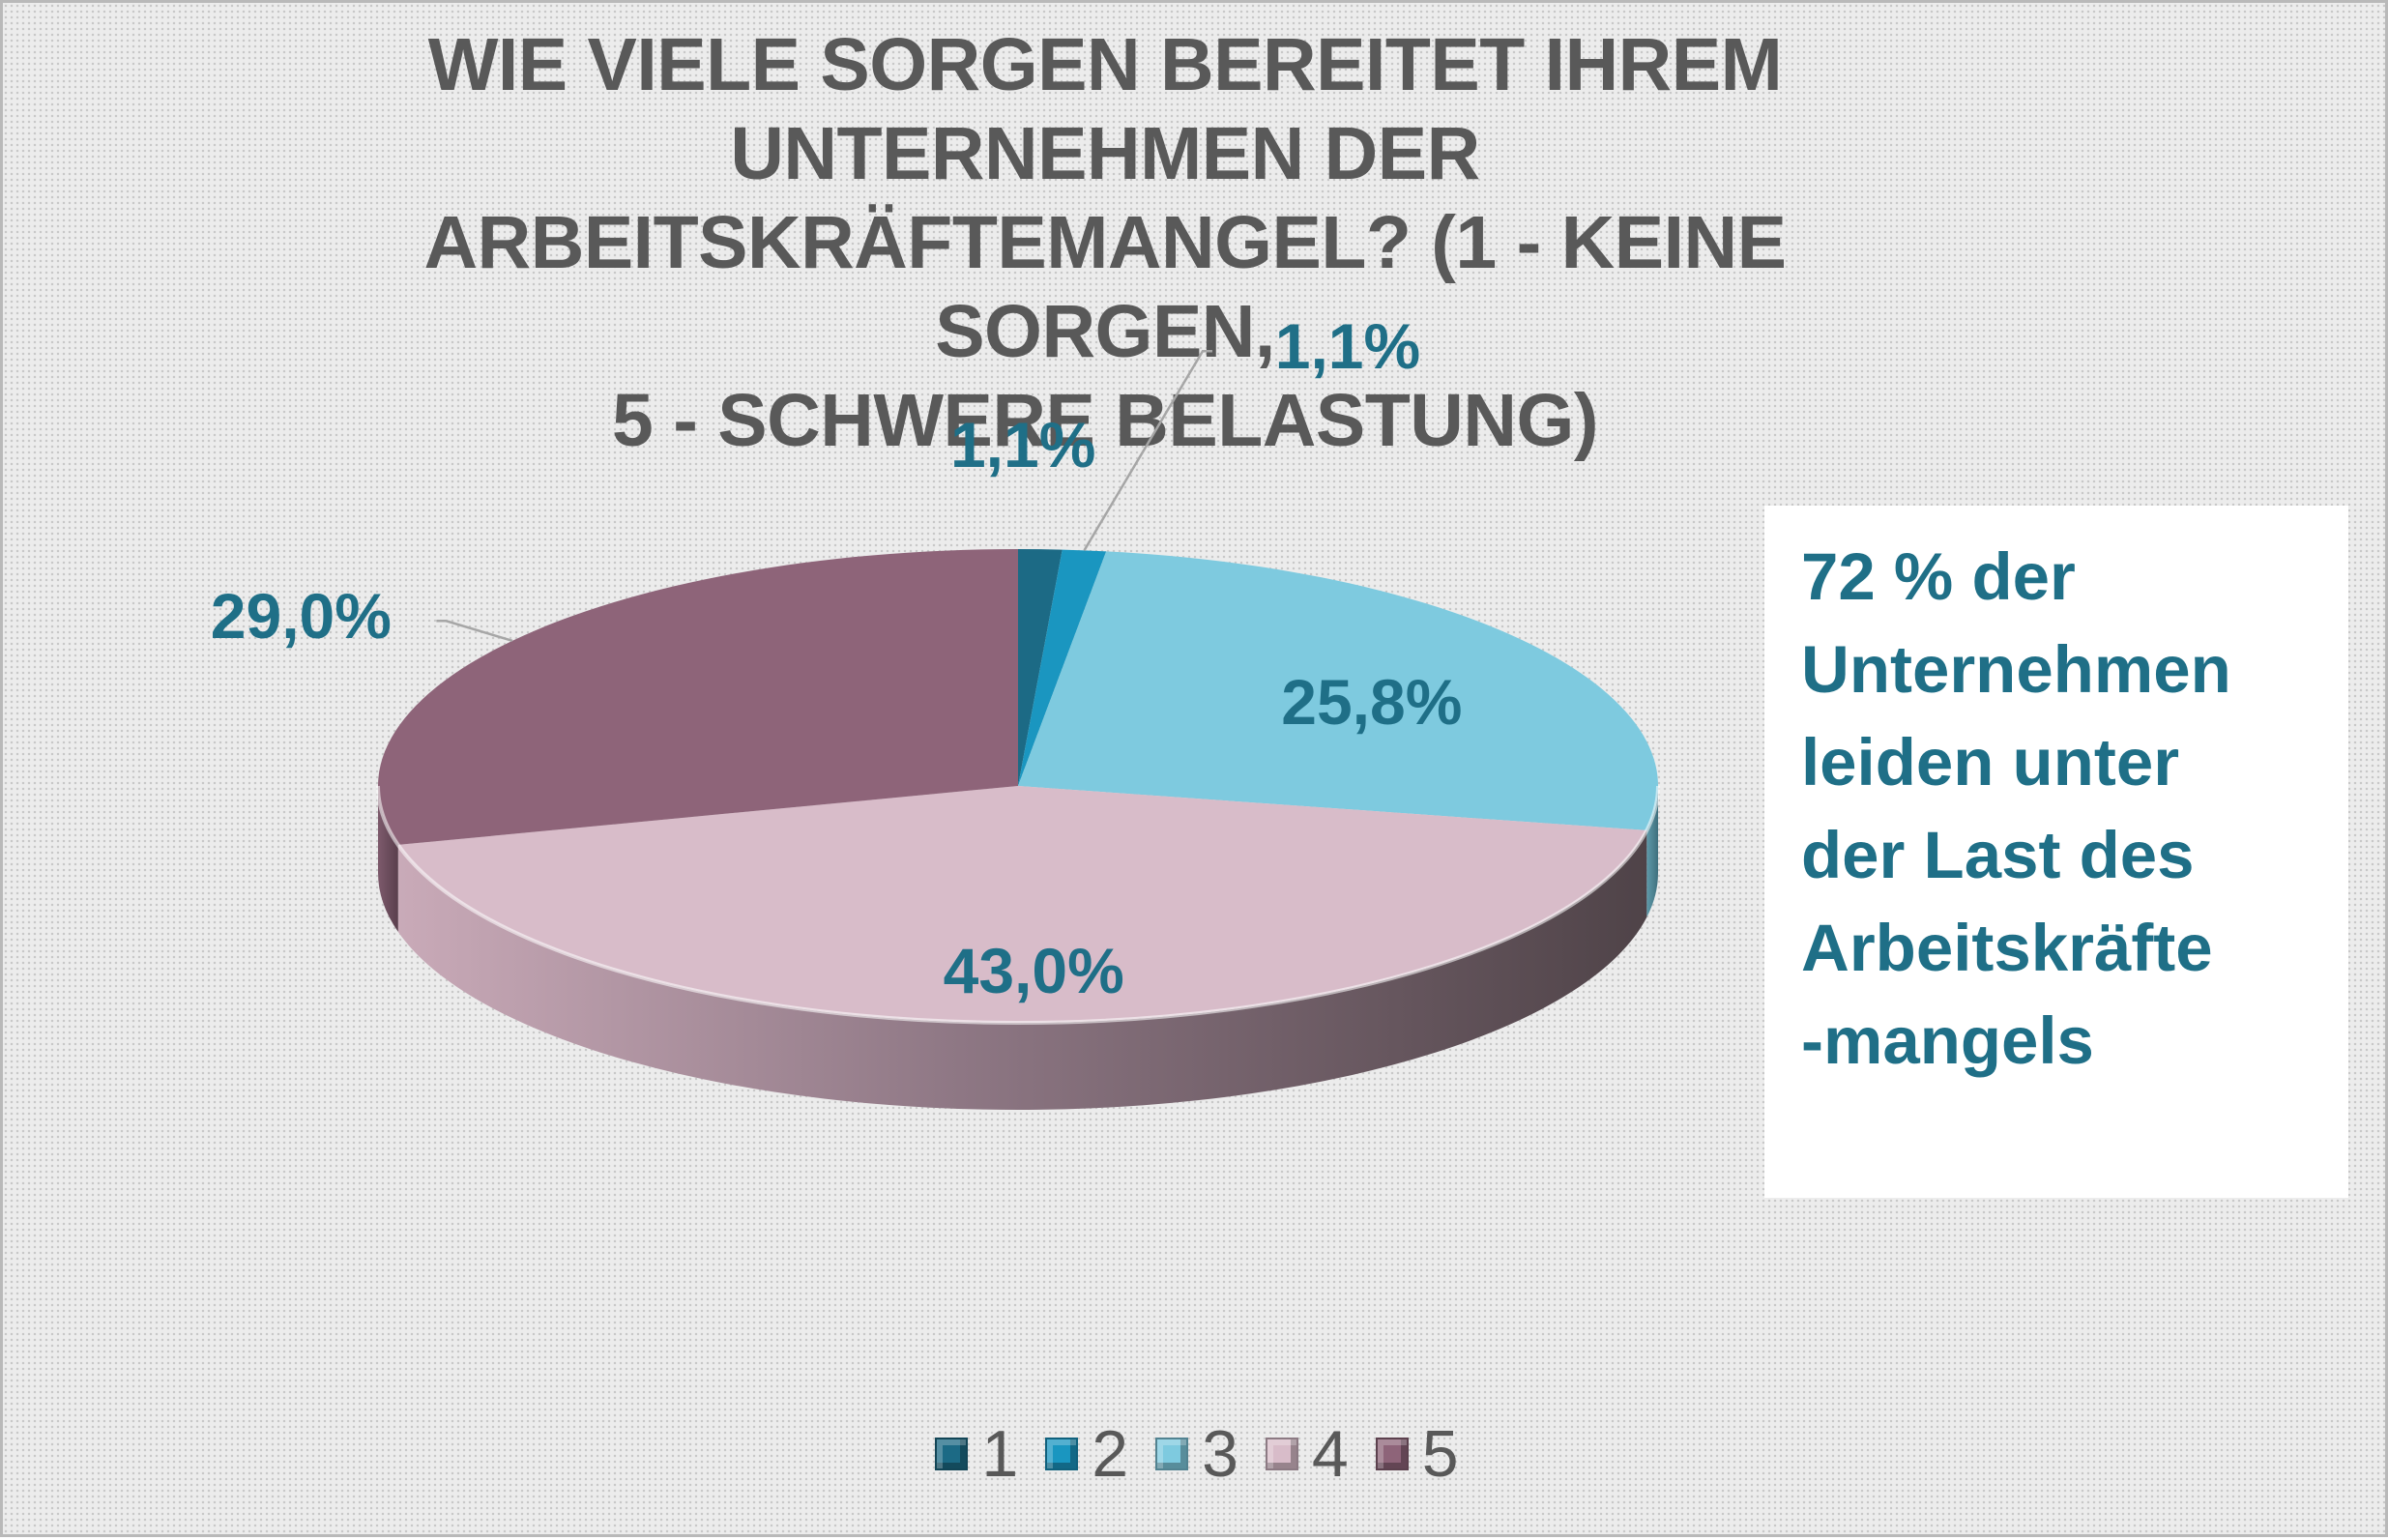  What do you see at coordinates (1196, 1454) in the screenshot?
I see `legend-item-3: 3` at bounding box center [1196, 1454].